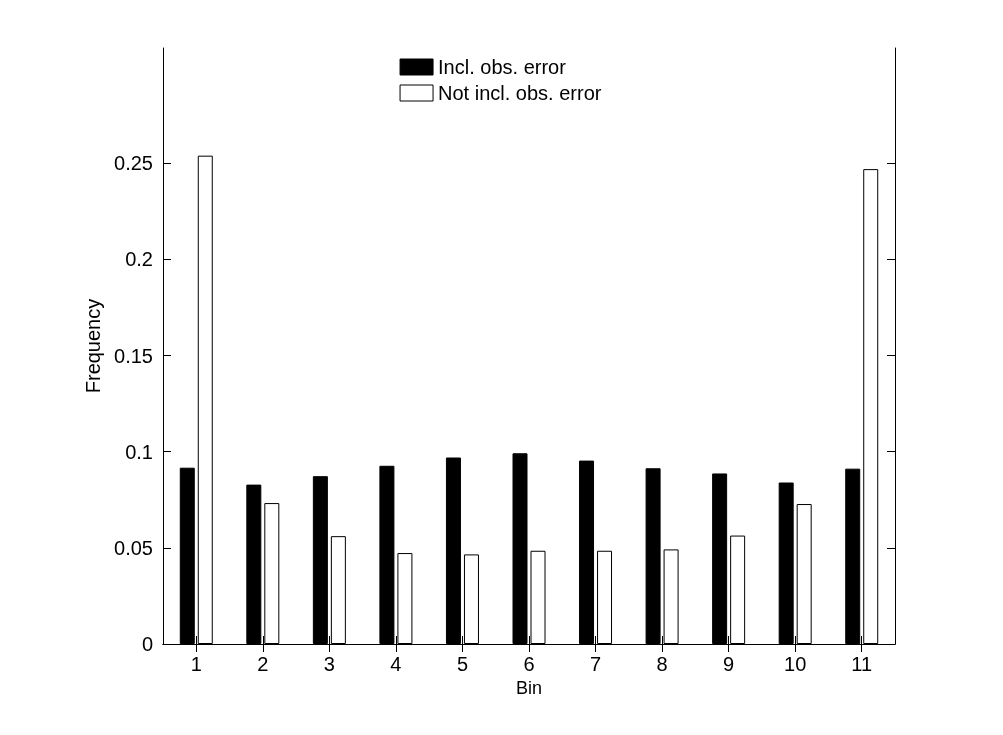  Describe the element at coordinates (147, 644) in the screenshot. I see `y-tick-label: 0` at that location.